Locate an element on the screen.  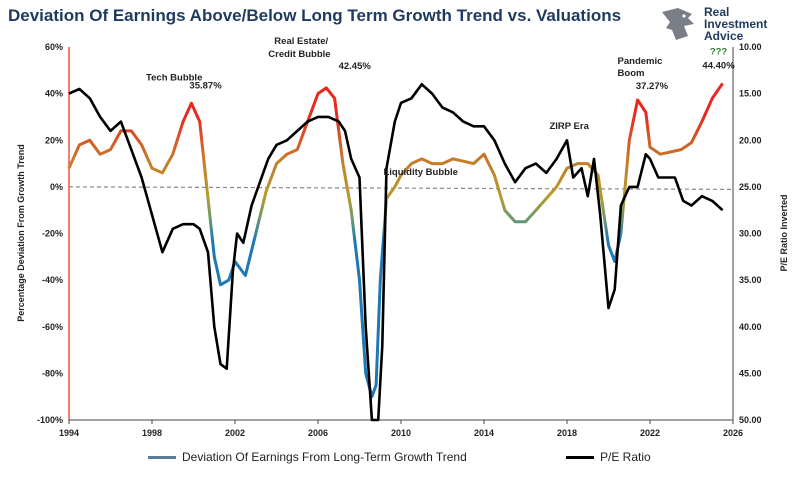
right-tick-label: 50.00 is located at coordinates (750, 420).